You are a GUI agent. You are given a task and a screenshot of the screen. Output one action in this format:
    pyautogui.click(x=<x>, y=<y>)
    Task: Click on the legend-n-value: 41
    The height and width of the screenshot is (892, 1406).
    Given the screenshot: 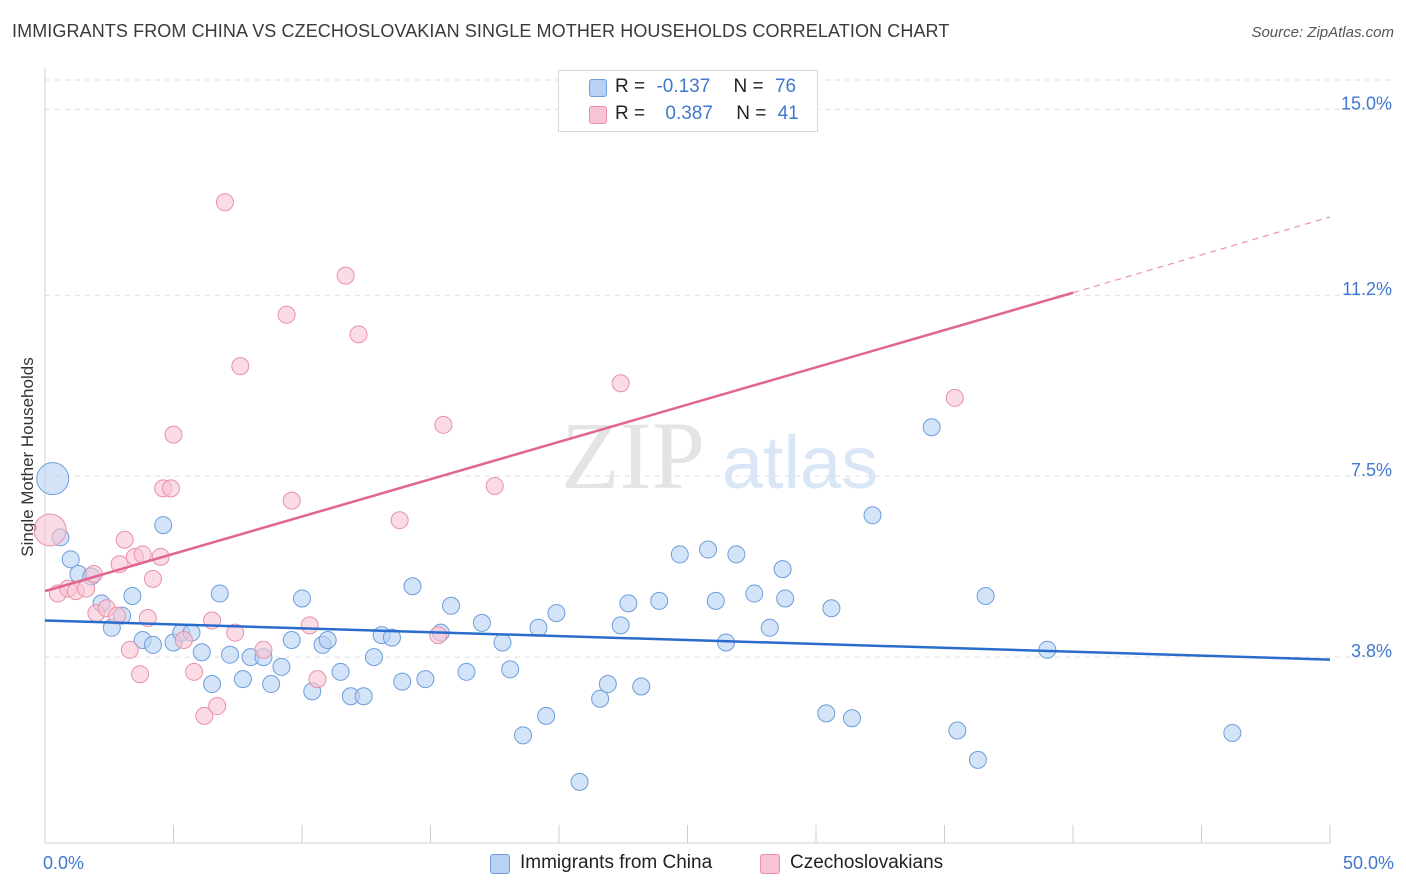 What is the action you would take?
    pyautogui.click(x=788, y=113)
    